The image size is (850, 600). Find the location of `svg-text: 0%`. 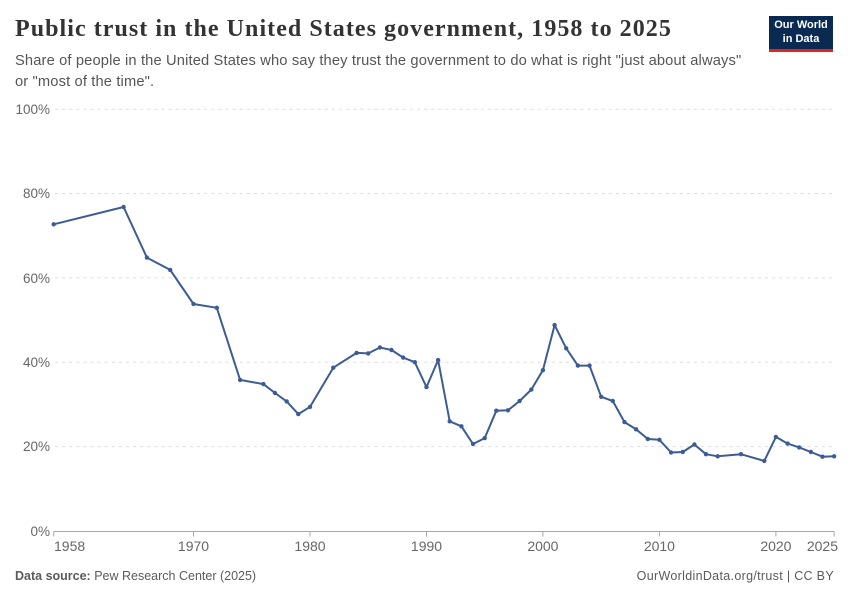

svg-text: 0% is located at coordinates (40, 531).